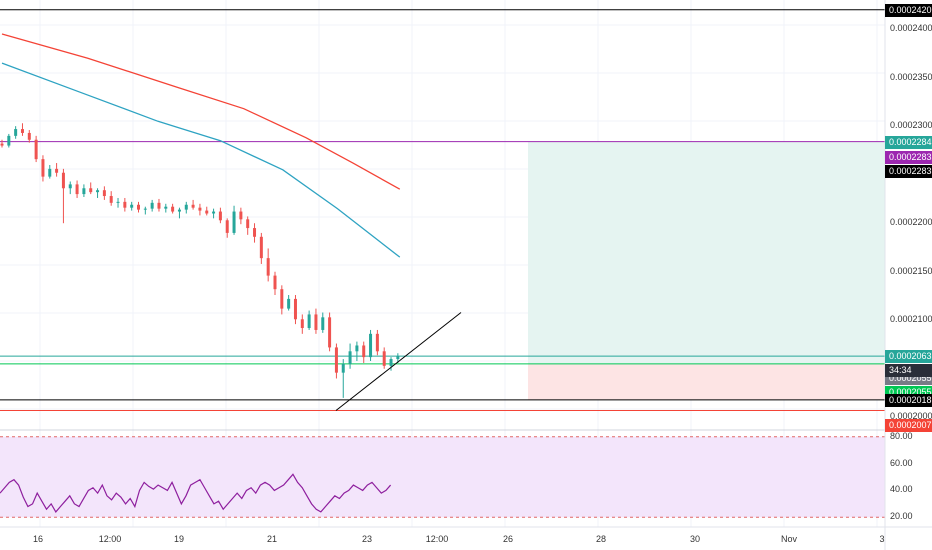 This screenshot has height=550, width=932. Describe the element at coordinates (908, 425) in the screenshot. I see `price-tag: 0.0002007` at that location.